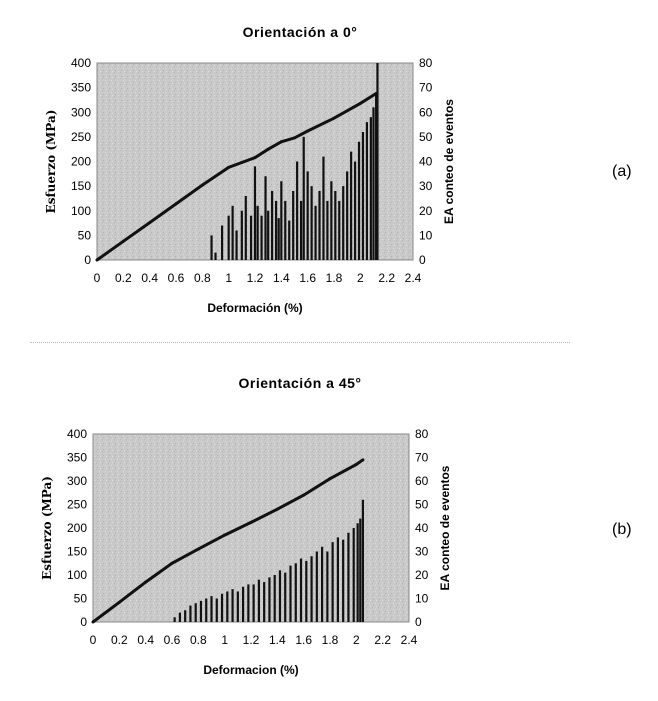 The height and width of the screenshot is (701, 658). Describe the element at coordinates (254, 308) in the screenshot. I see `x-axis-label: Deformación (%)` at that location.